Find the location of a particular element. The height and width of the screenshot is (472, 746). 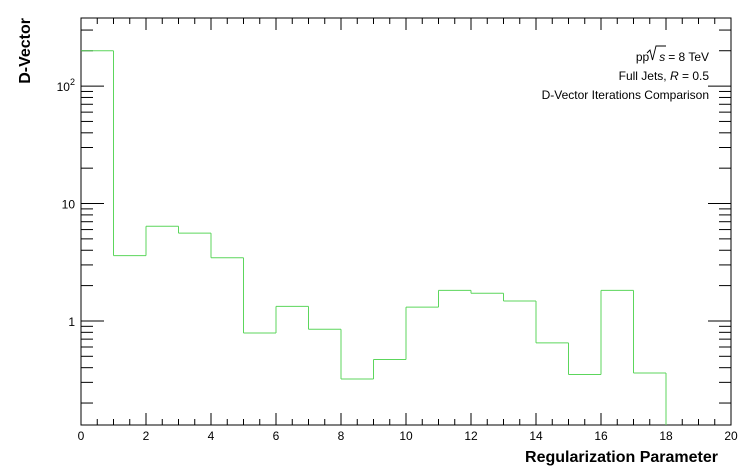

x-tick-label: 2 is located at coordinates (146, 436).